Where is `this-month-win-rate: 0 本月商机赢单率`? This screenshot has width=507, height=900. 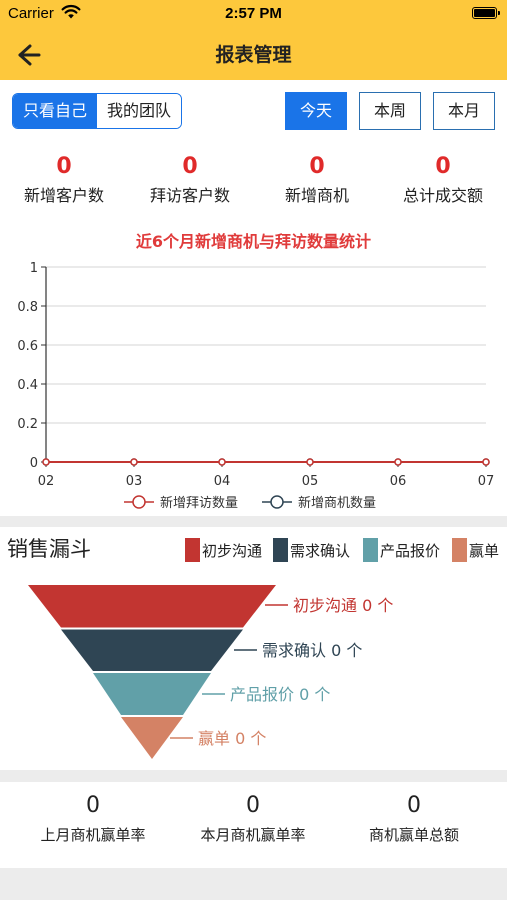
this-month-win-rate: 0 本月商机赢单率 is located at coordinates (253, 818).